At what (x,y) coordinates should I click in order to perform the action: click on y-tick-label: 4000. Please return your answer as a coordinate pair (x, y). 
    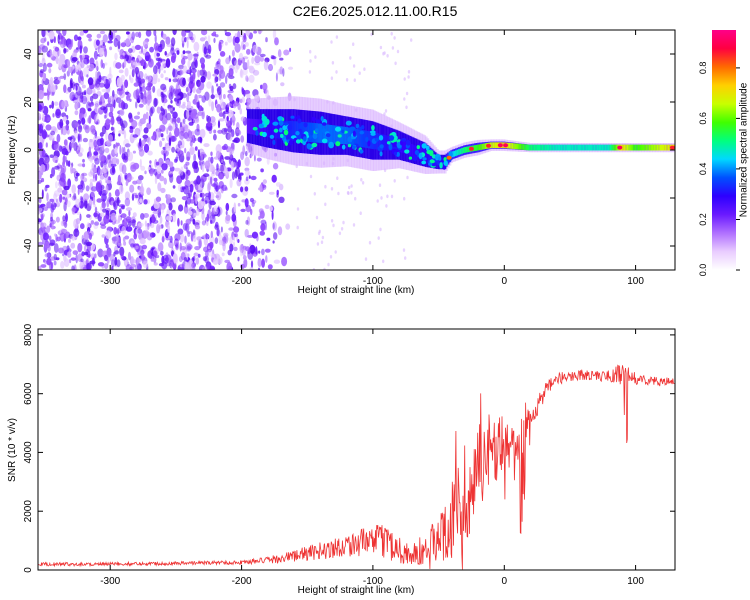
    Looking at the image, I should click on (28, 452).